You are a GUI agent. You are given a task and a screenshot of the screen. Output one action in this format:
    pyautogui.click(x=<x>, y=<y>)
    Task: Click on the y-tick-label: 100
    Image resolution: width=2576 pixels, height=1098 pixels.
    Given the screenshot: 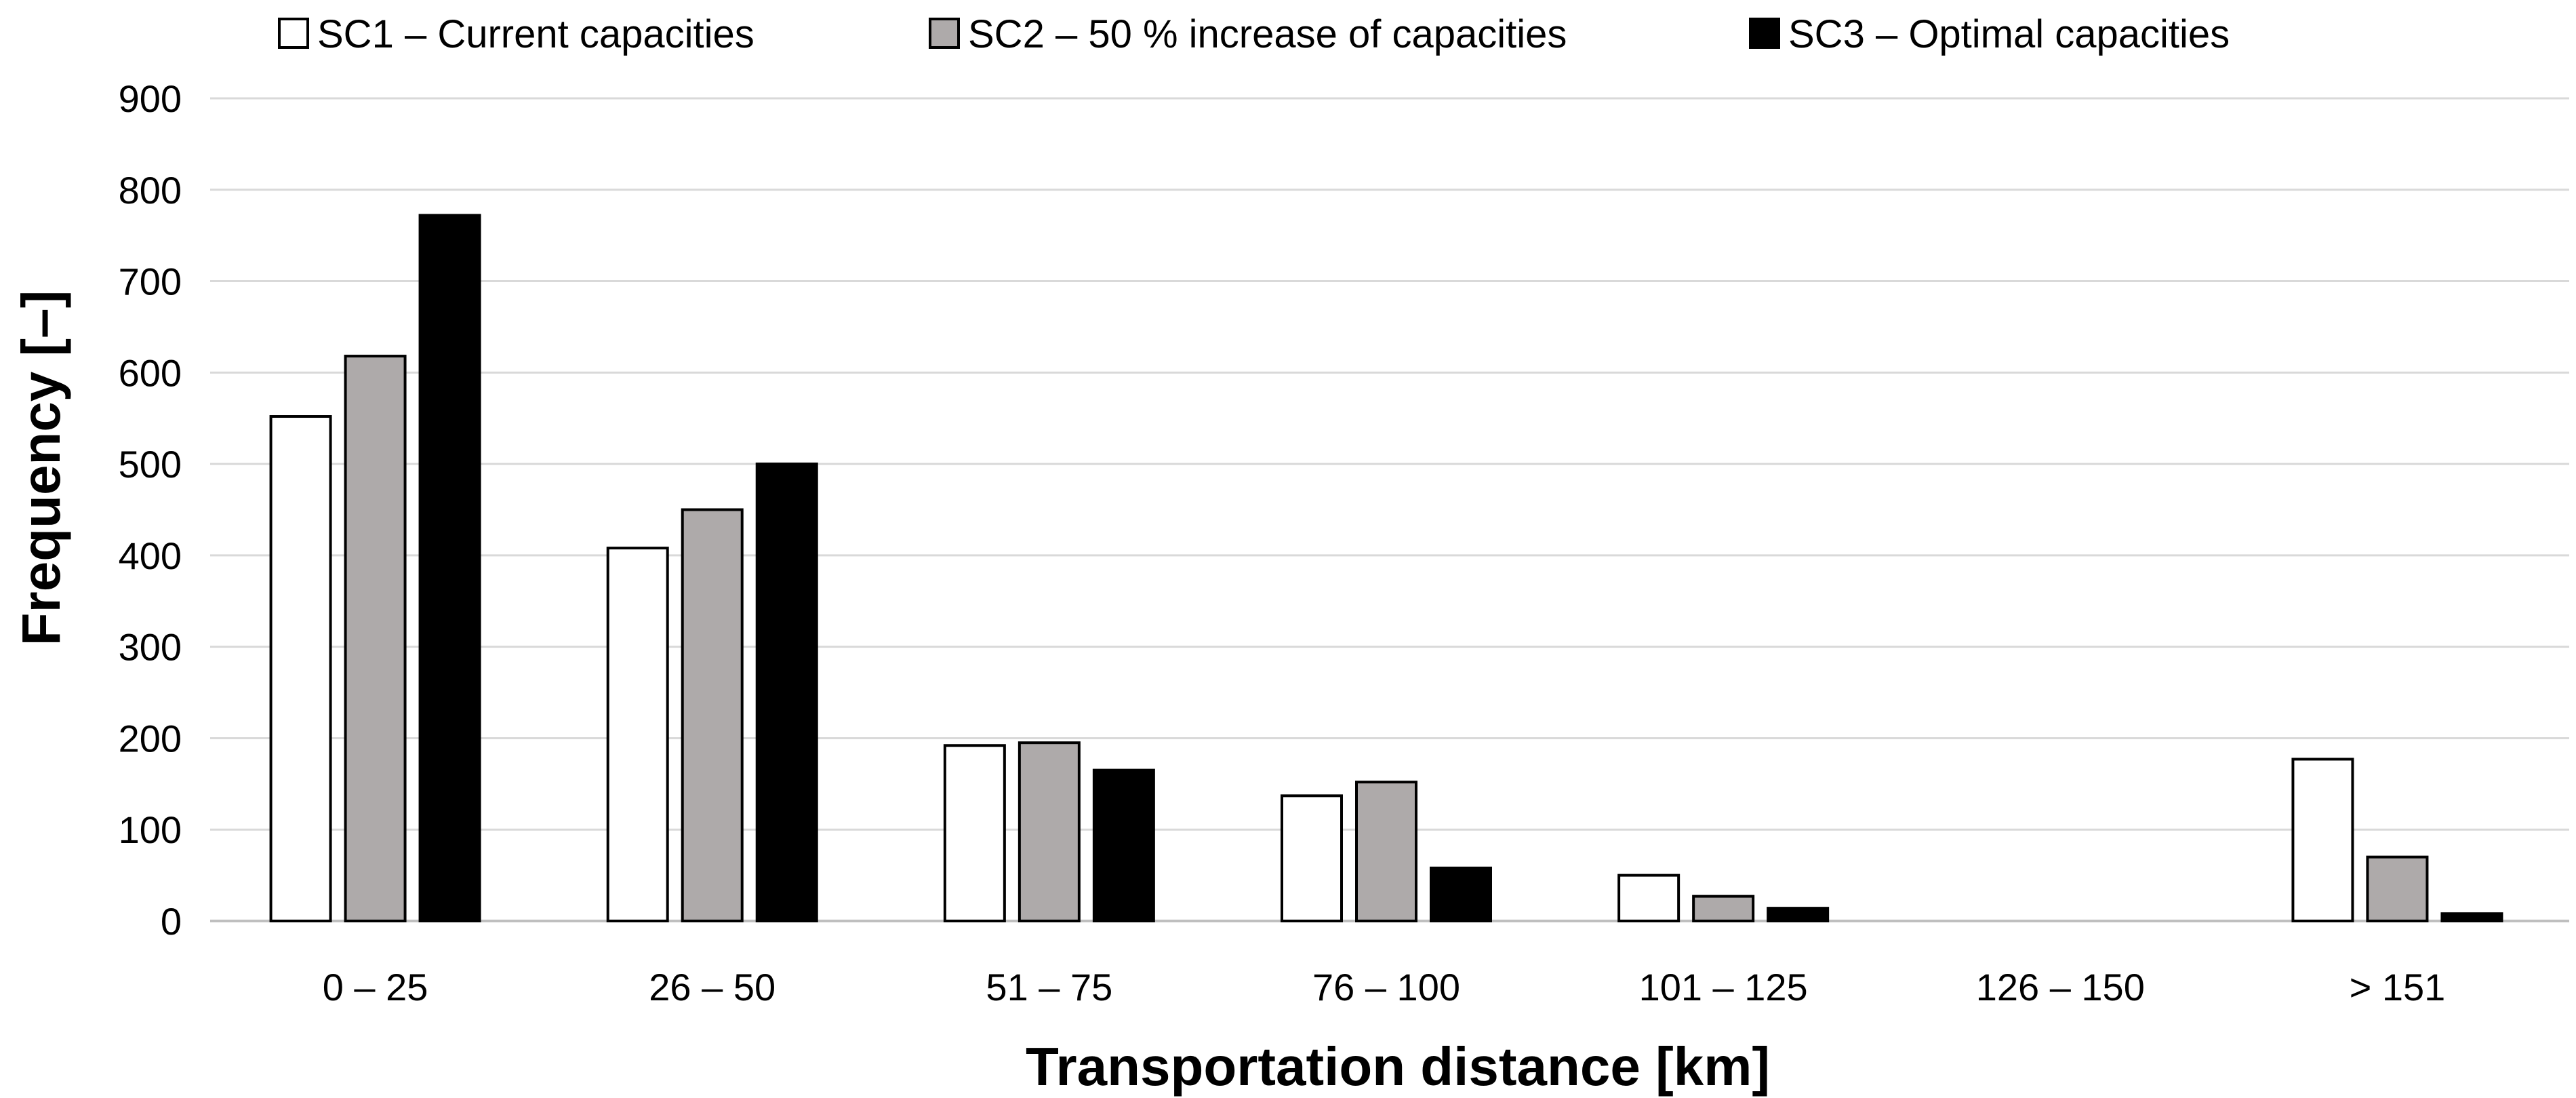 What is the action you would take?
    pyautogui.click(x=150, y=829)
    